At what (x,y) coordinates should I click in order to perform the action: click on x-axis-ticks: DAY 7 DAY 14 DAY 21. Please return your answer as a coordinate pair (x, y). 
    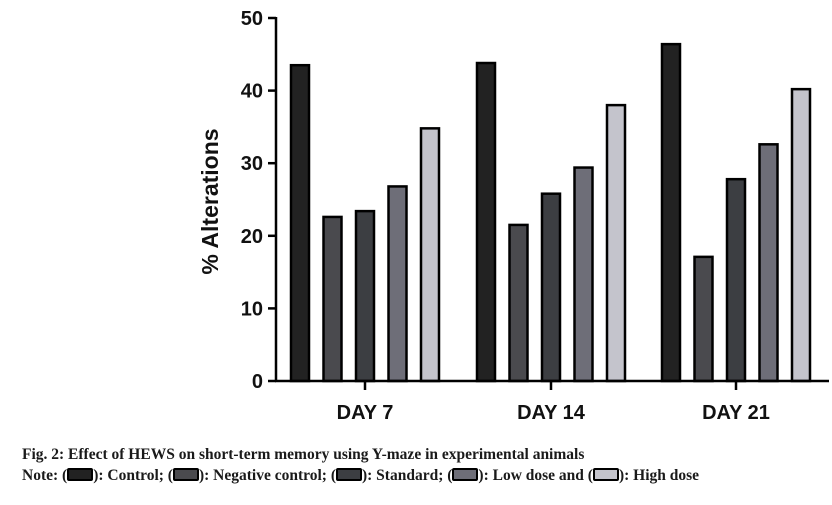
    Looking at the image, I should click on (553, 402).